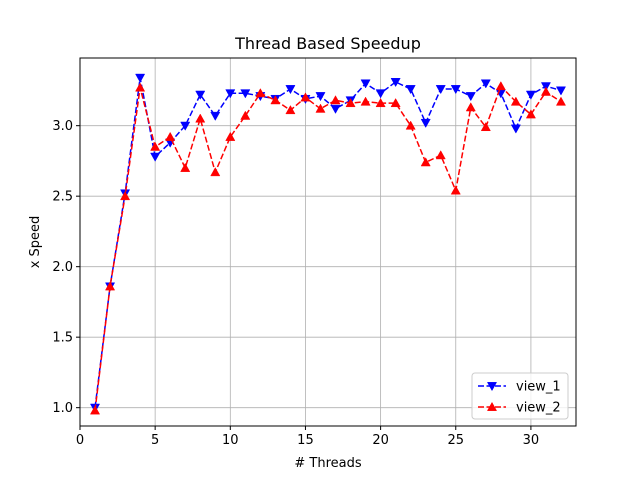  Describe the element at coordinates (62, 408) in the screenshot. I see `y-tick-label: 1.0` at that location.